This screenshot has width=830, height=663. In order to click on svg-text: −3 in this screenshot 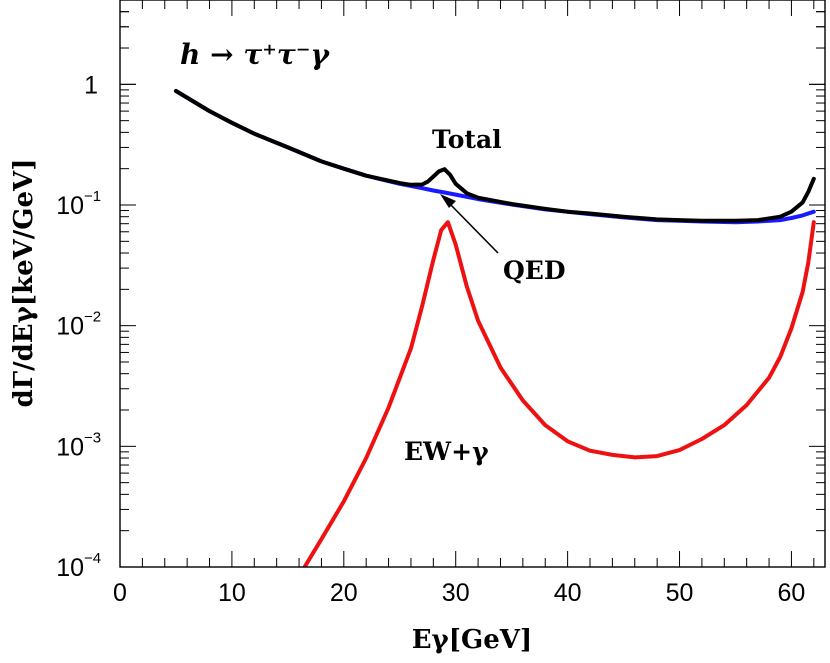, I will do `click(92, 437)`.